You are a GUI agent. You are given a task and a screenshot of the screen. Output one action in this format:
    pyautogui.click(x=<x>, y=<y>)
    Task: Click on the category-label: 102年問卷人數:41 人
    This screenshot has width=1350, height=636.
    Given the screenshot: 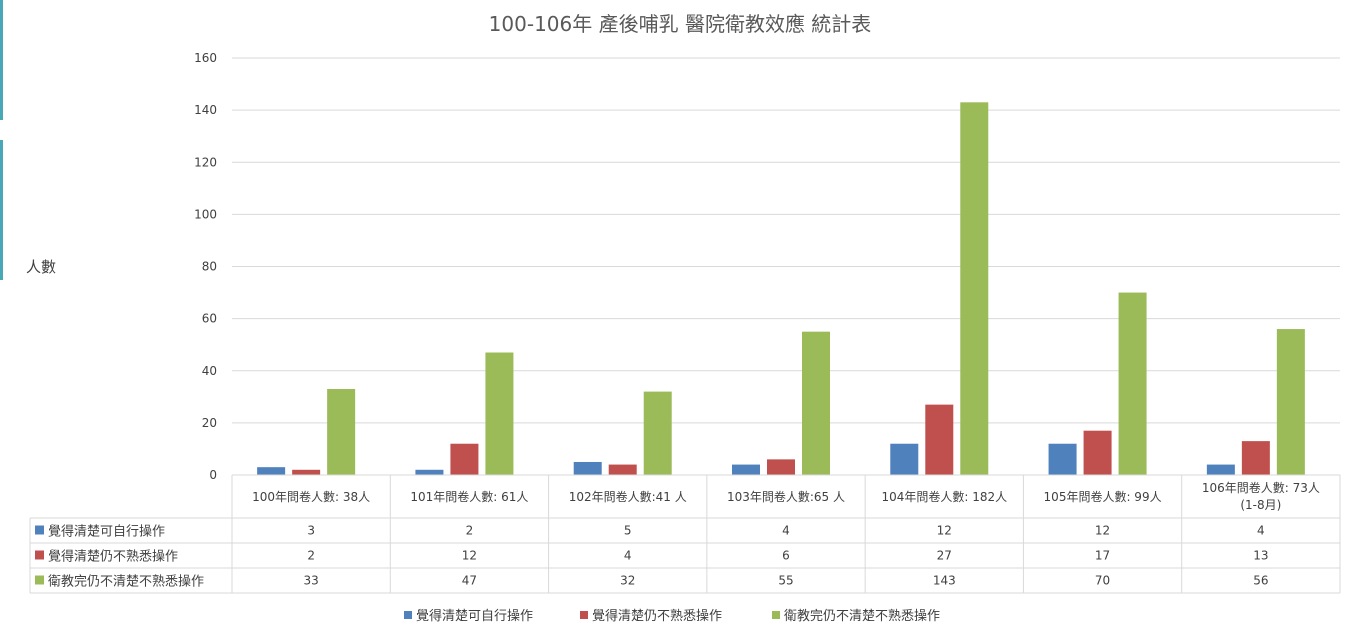 What is the action you would take?
    pyautogui.click(x=628, y=496)
    